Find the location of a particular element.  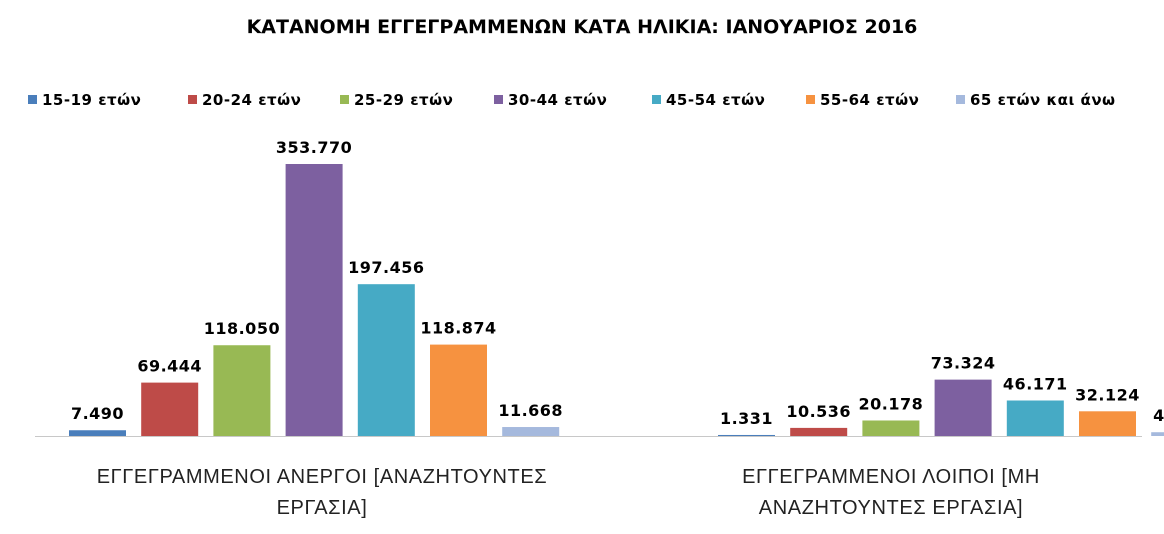

category-label: ΕΓΓΕΓΡΑΜΜΕΝΟΙ ΛΟΙΠΟΙ [ΜΗ is located at coordinates (891, 477).